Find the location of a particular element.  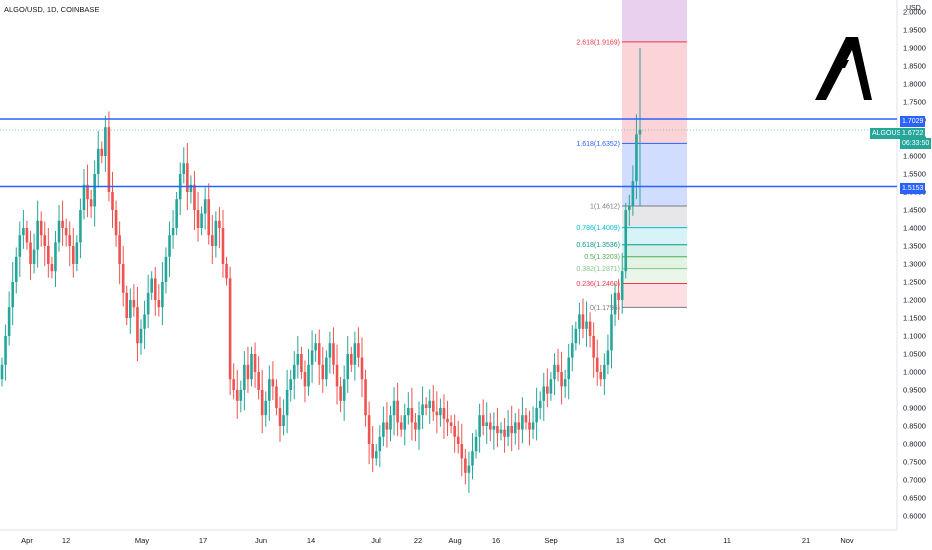

time-axis: Apr 12 May 17 Jun 14 Jul 22 Aug 16 Sep 13 Oct 11 21 Nov is located at coordinates (437, 540).